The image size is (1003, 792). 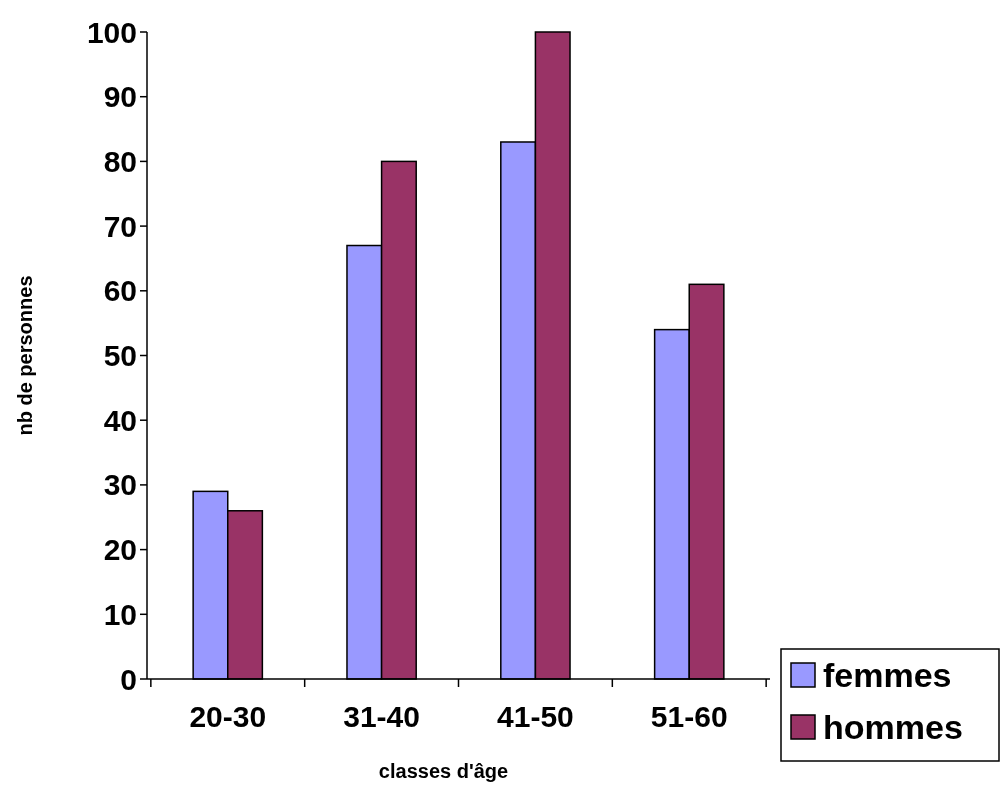 What do you see at coordinates (25, 355) in the screenshot?
I see `y-axis-title: nb de personnes` at bounding box center [25, 355].